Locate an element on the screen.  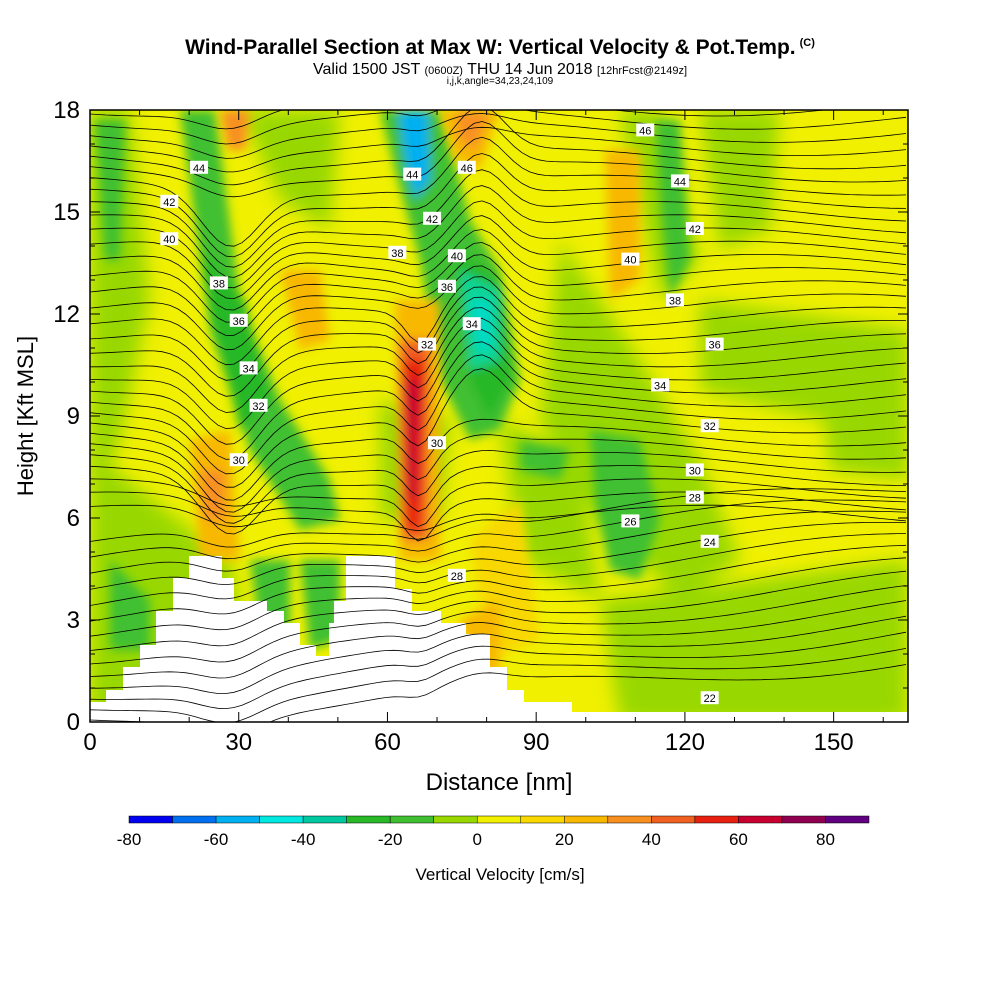
x-tick-label: 150 is located at coordinates (834, 742).